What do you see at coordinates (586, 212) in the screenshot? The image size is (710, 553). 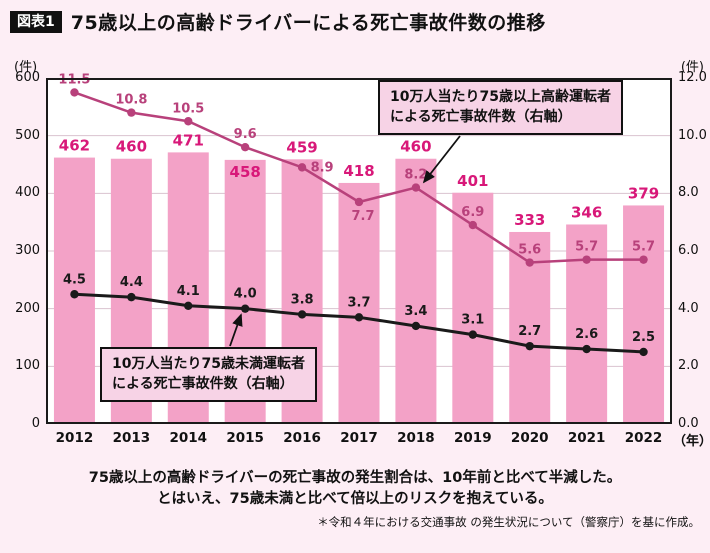 I see `bar-label-2021: 346` at bounding box center [586, 212].